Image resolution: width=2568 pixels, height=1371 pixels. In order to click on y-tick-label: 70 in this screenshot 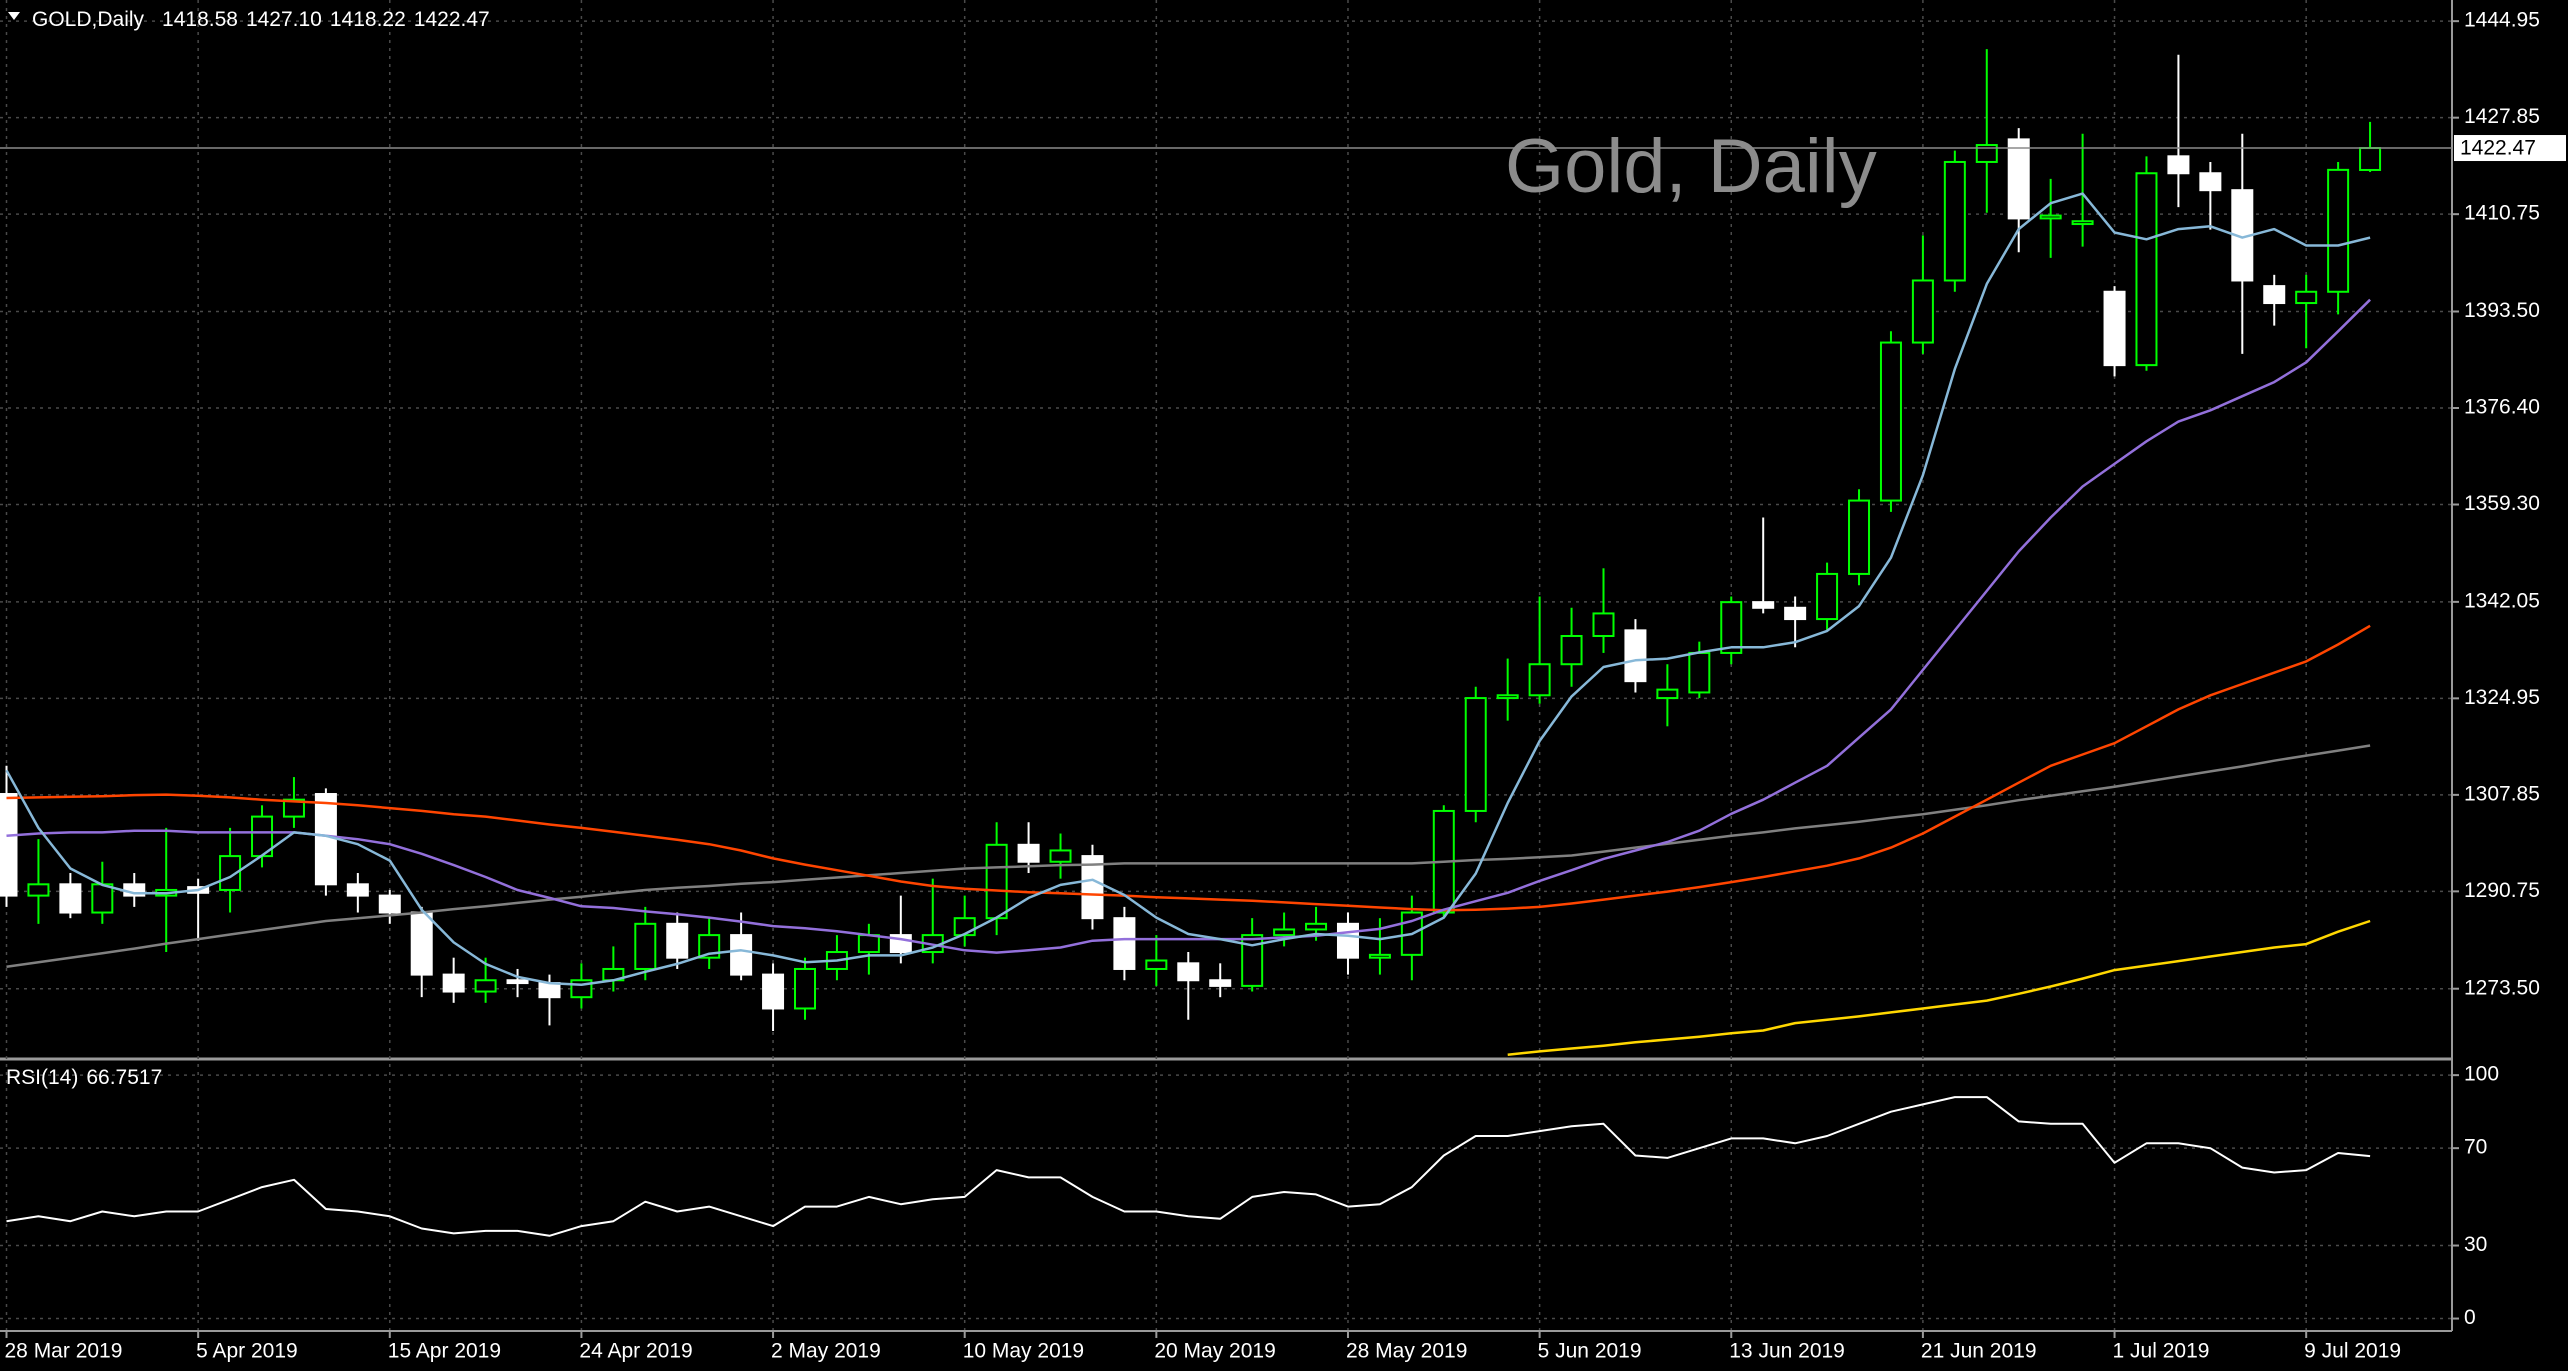, I will do `click(2475, 1147)`.